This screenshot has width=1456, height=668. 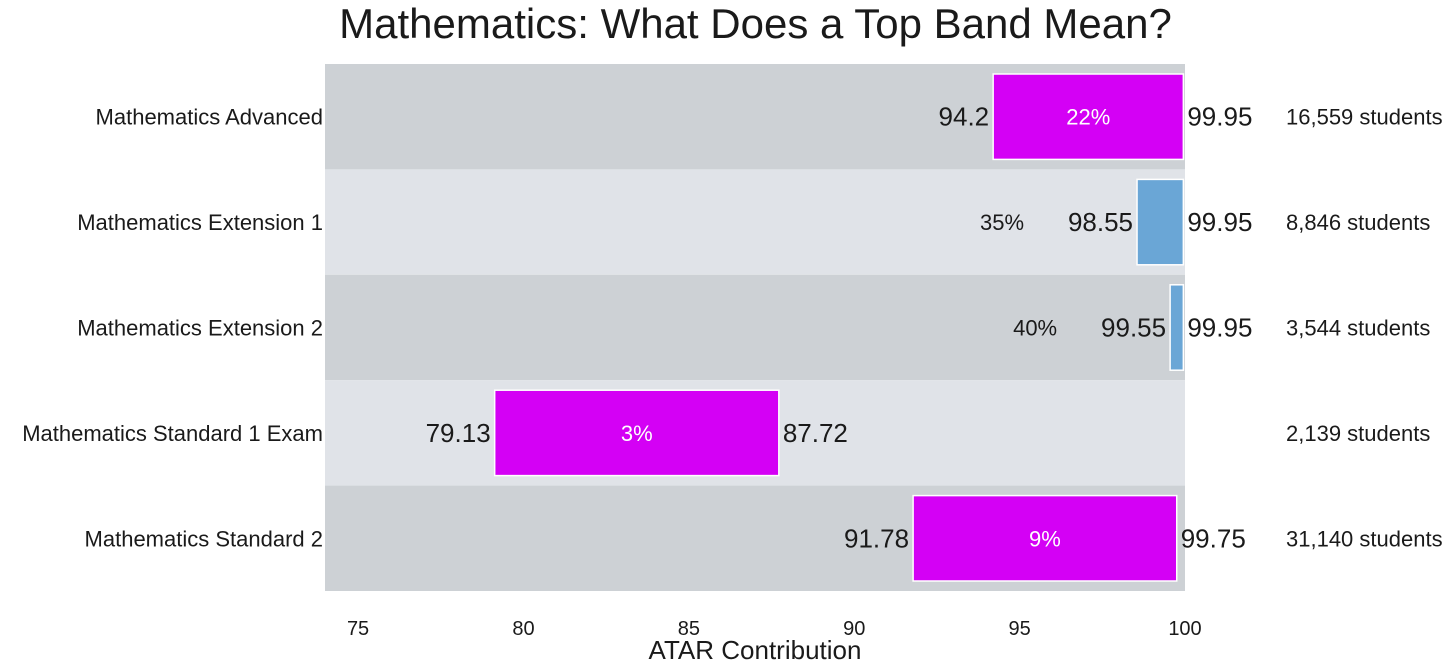 I want to click on category-label: Mathematics Extension 1, so click(x=200, y=222).